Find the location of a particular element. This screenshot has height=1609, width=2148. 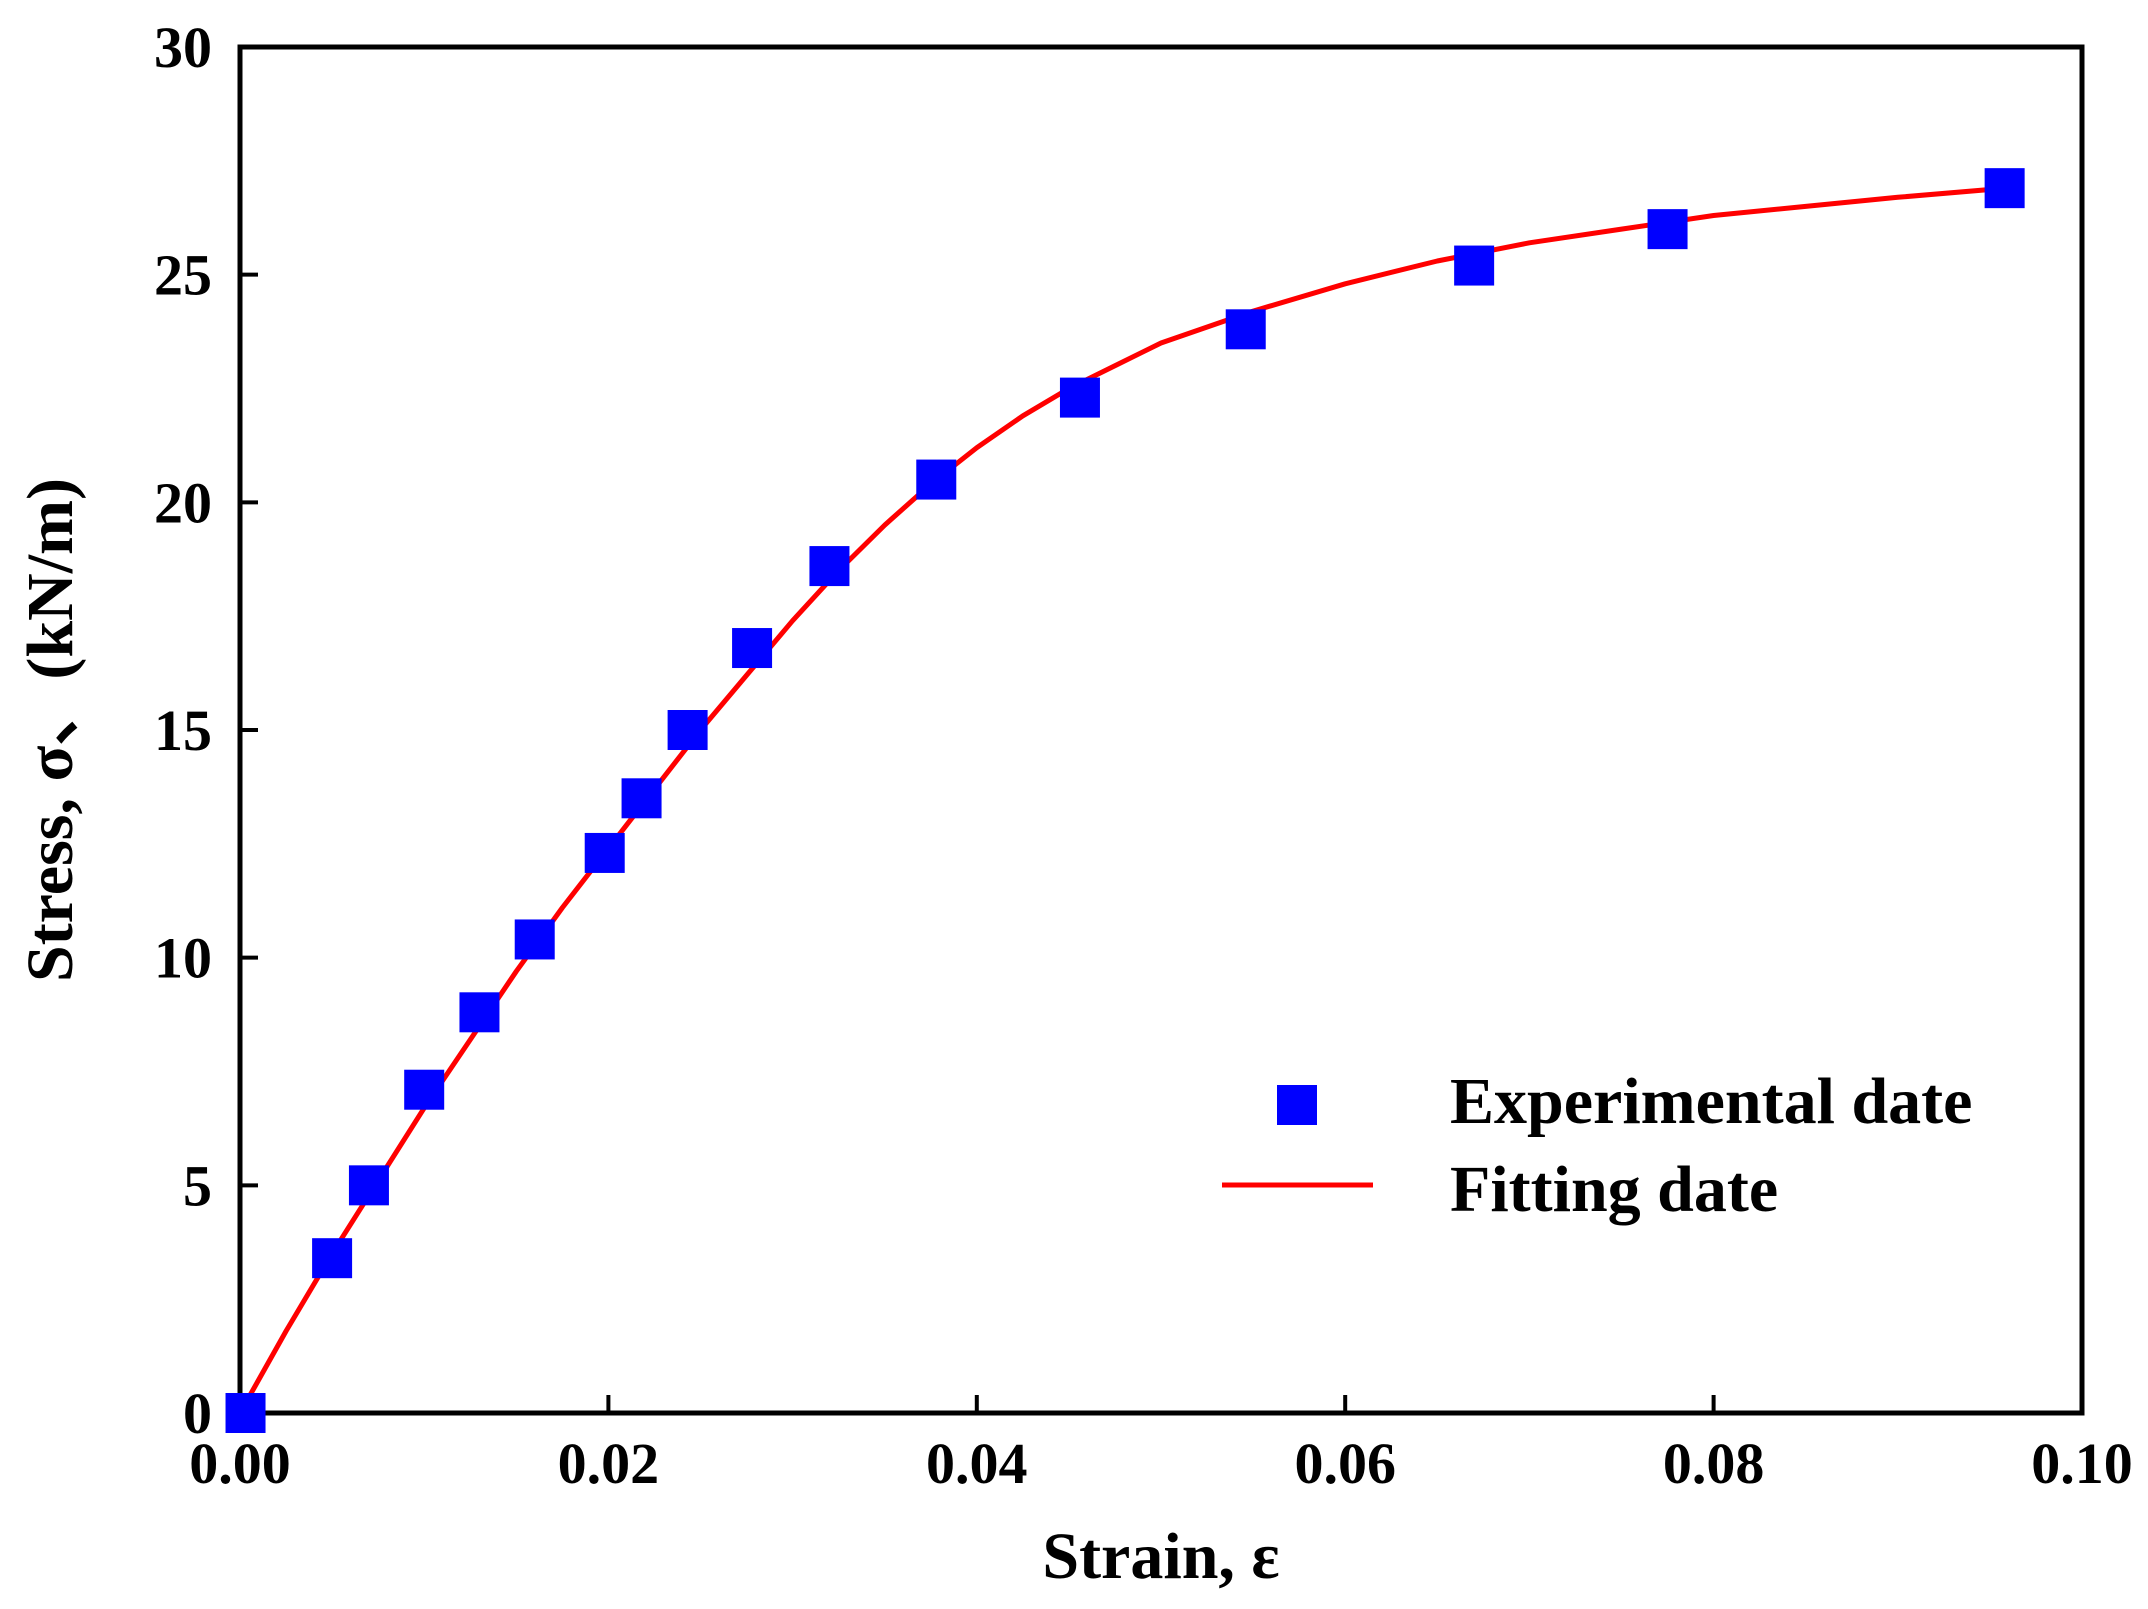

x-tick-label: 0.02 is located at coordinates (609, 1463).